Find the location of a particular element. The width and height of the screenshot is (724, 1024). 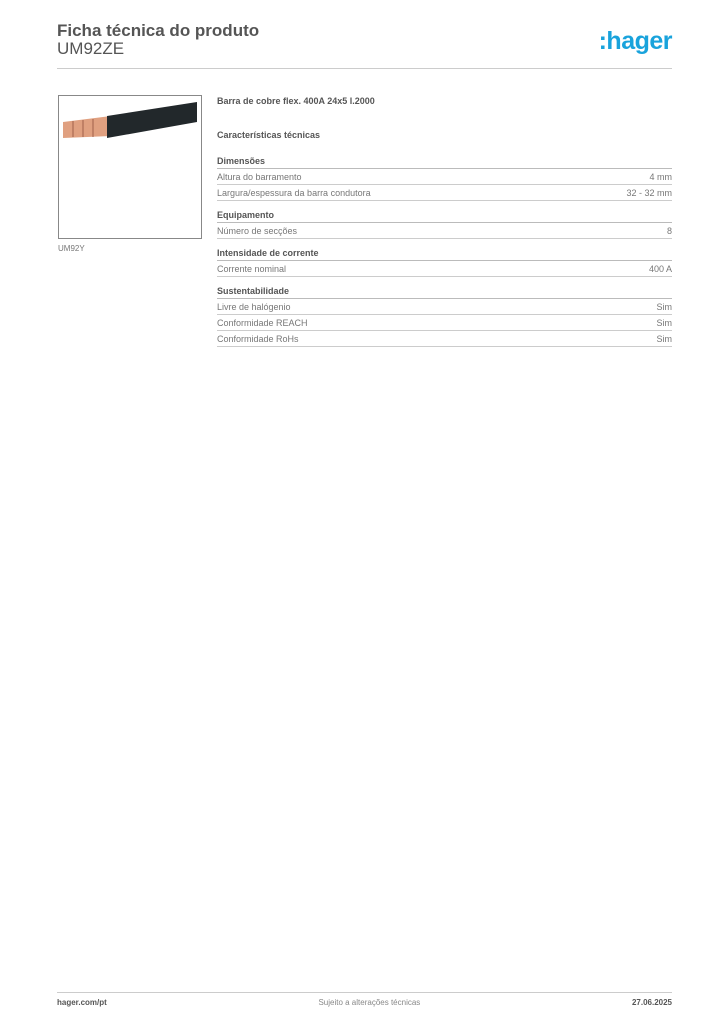

hager-logo: :hager is located at coordinates (635, 41).